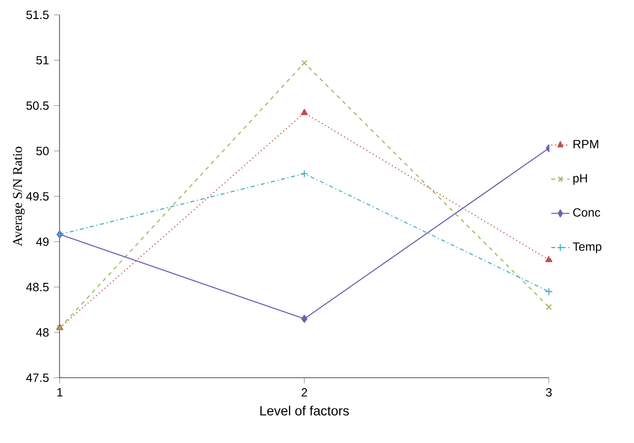  I want to click on y-tick-label: 51.5, so click(37, 15).